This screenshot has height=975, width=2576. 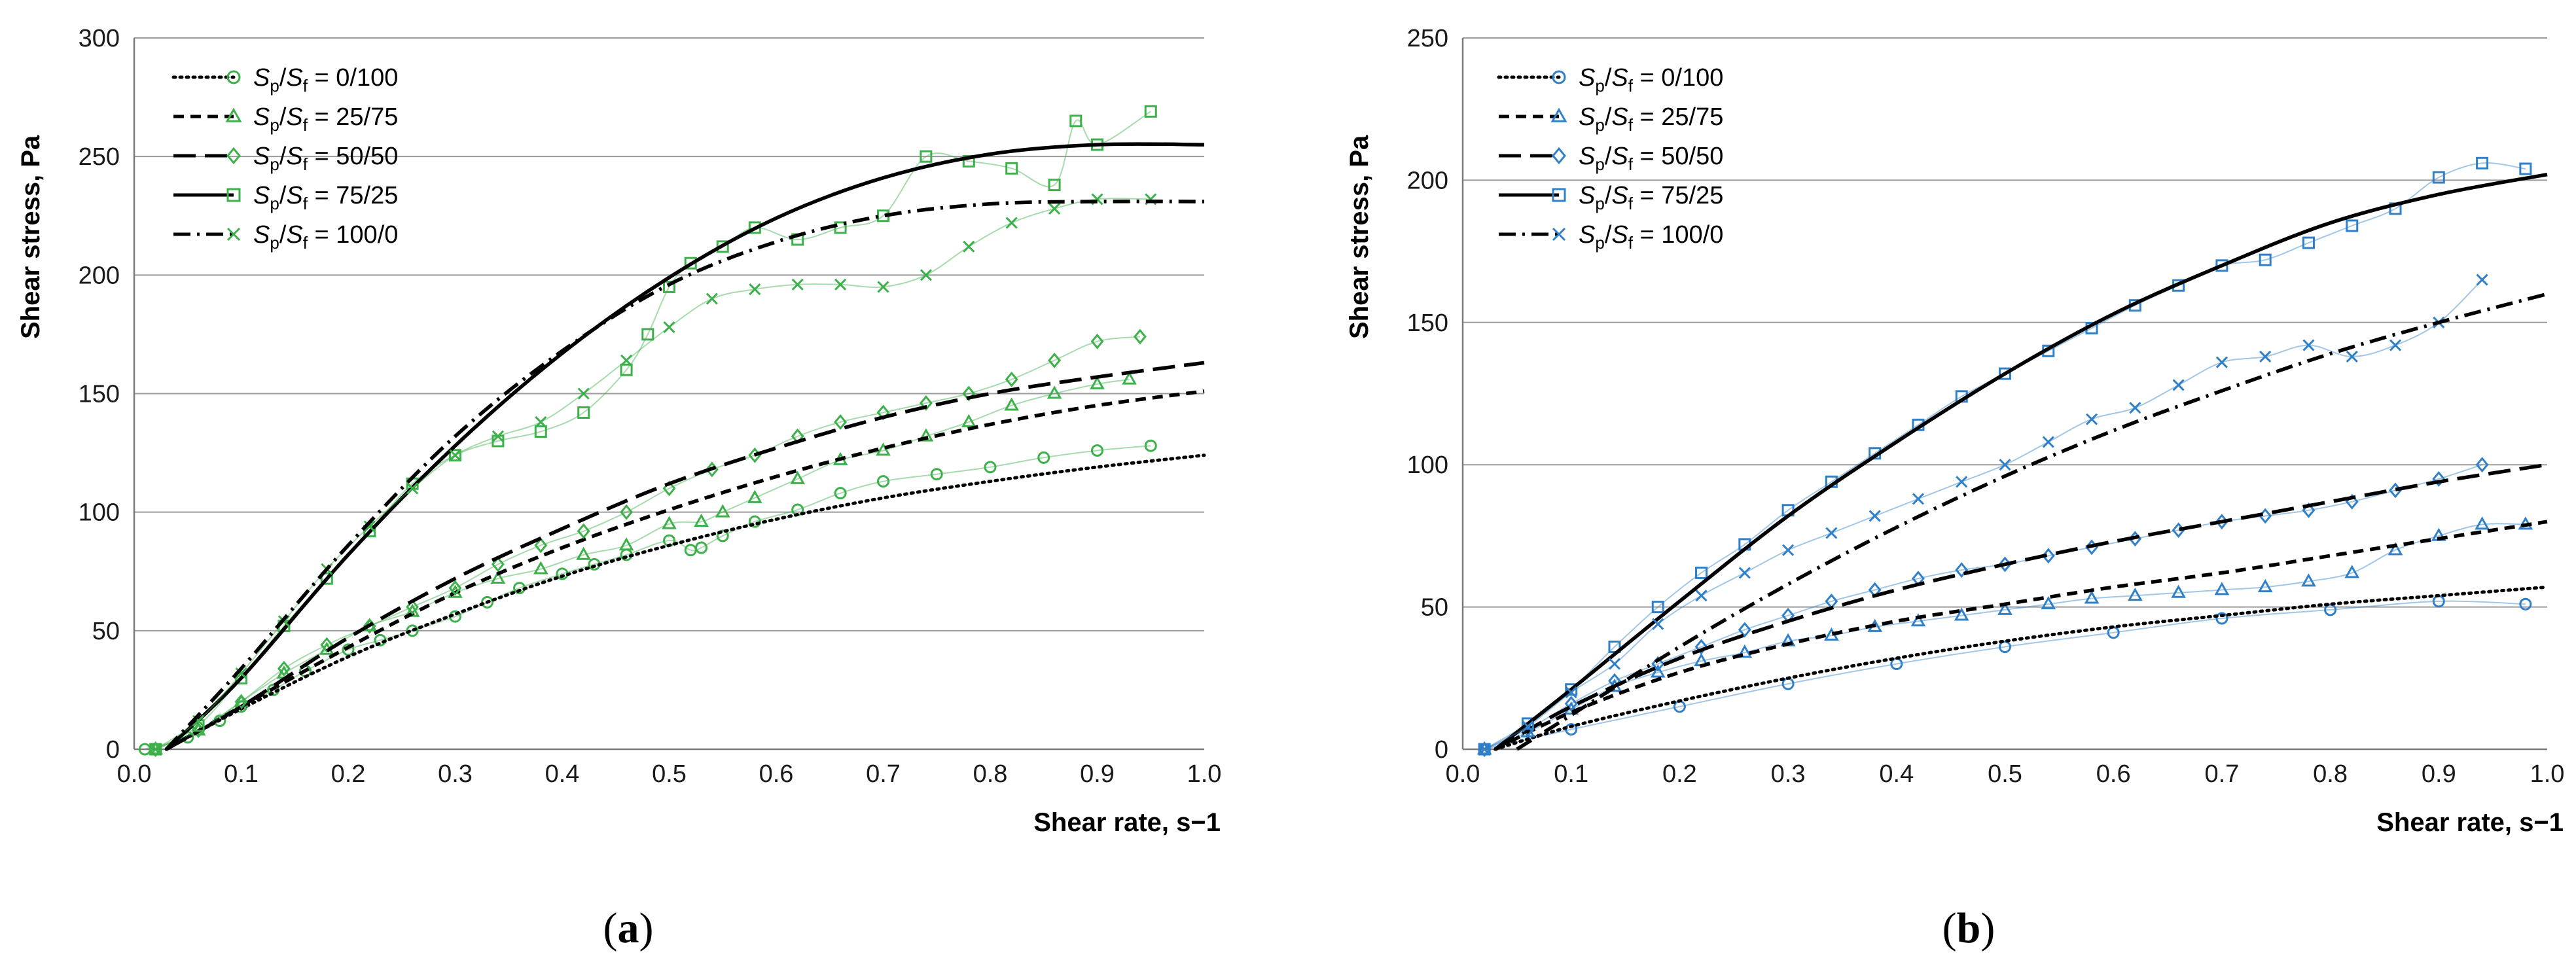 I want to click on chart-a-x-tick-label: 0.0, so click(x=134, y=774).